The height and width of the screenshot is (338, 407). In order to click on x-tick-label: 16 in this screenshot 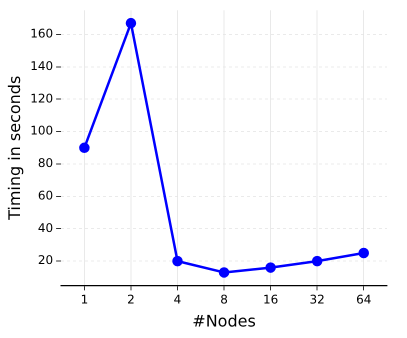, I will do `click(270, 299)`.